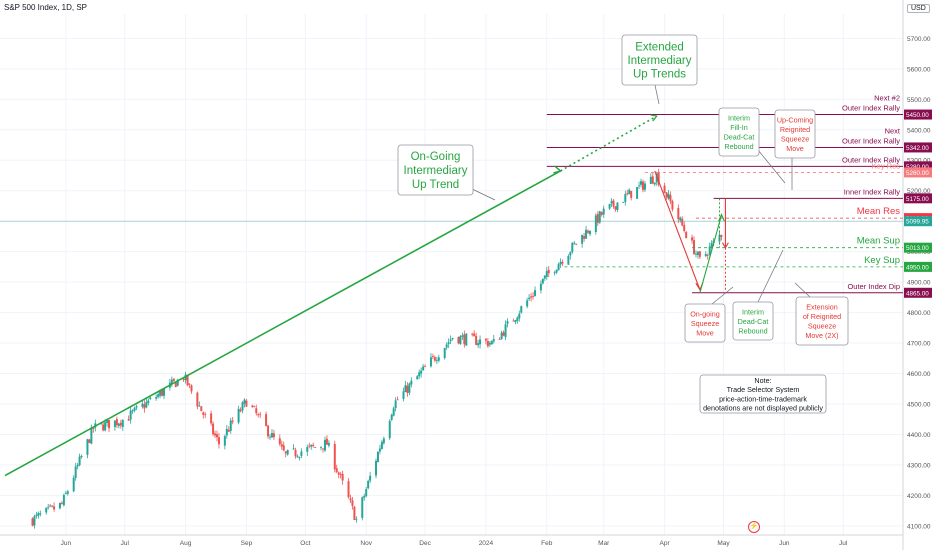  Describe the element at coordinates (763, 398) in the screenshot. I see `callout-text: price-action-time-trademark` at that location.